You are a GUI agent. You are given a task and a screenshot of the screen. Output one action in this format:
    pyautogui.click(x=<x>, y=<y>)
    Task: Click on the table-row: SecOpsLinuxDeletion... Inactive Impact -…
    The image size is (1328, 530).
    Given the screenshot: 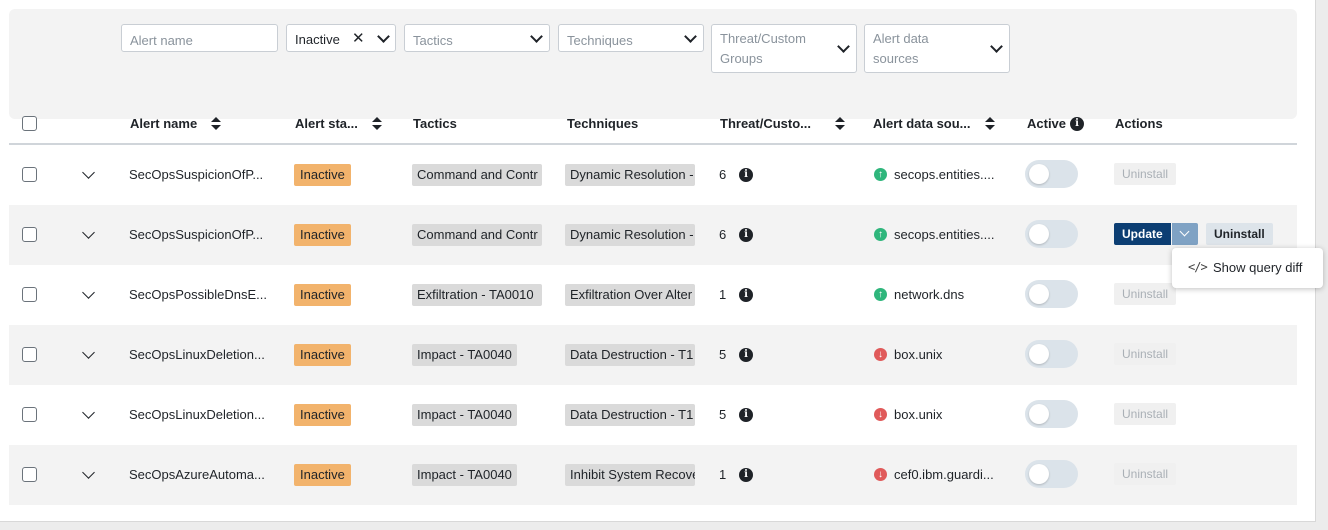 What is the action you would take?
    pyautogui.click(x=653, y=415)
    